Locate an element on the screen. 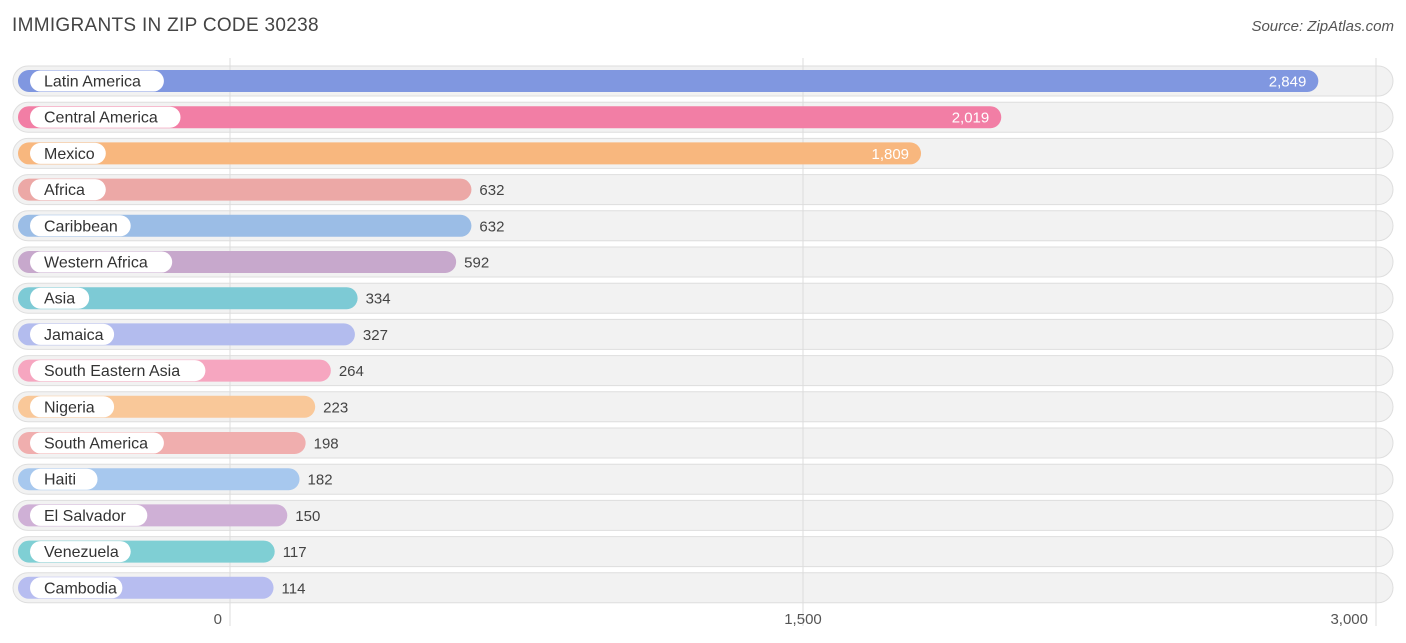  x-tick-label: 0 is located at coordinates (218, 619).